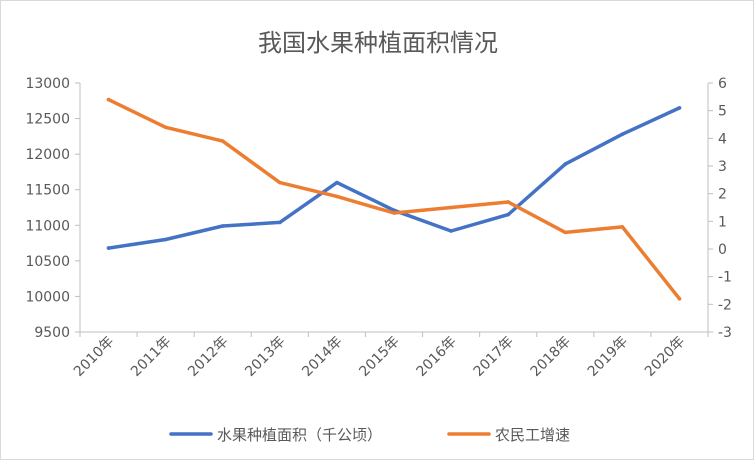 The height and width of the screenshot is (461, 754). I want to click on y-left-tick-label: 10000, so click(47, 297).